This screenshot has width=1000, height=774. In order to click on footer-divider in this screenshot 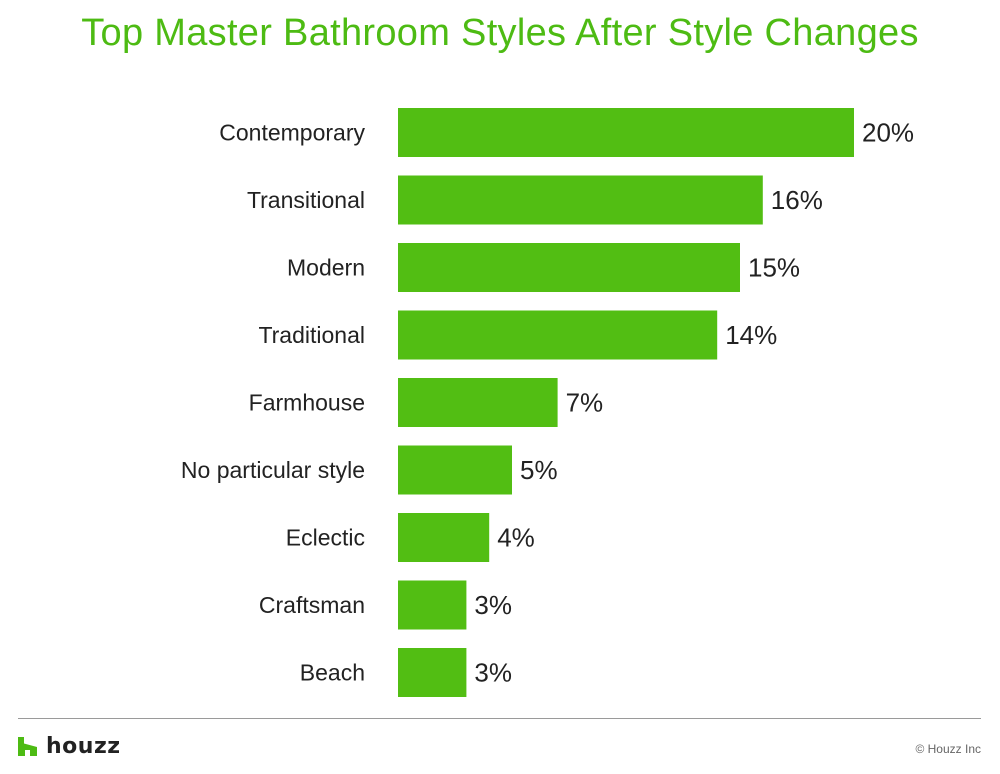, I will do `click(499, 718)`.